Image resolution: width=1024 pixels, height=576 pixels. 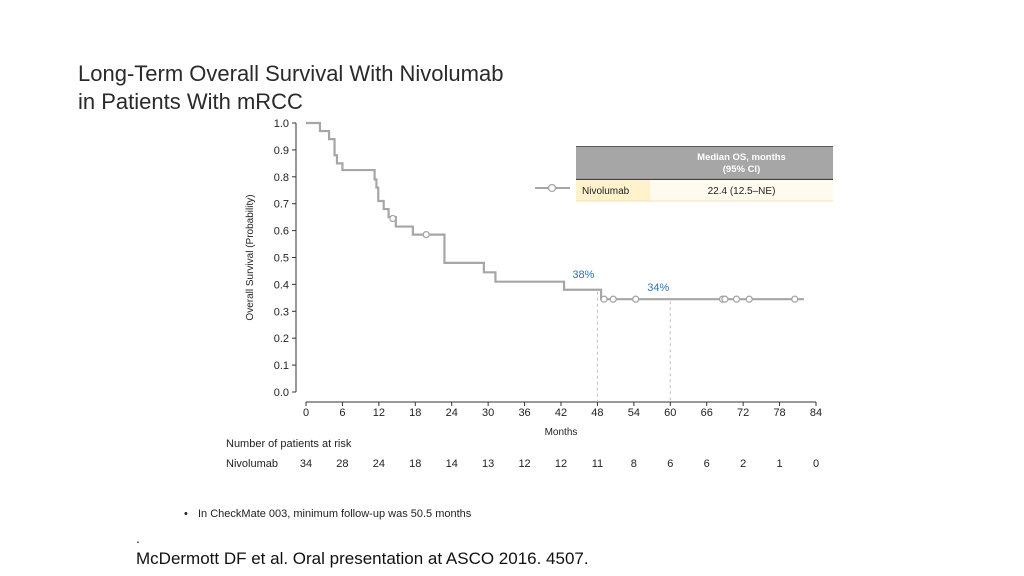 What do you see at coordinates (289, 444) in the screenshot?
I see `risk-table-title: Number of patients at risk` at bounding box center [289, 444].